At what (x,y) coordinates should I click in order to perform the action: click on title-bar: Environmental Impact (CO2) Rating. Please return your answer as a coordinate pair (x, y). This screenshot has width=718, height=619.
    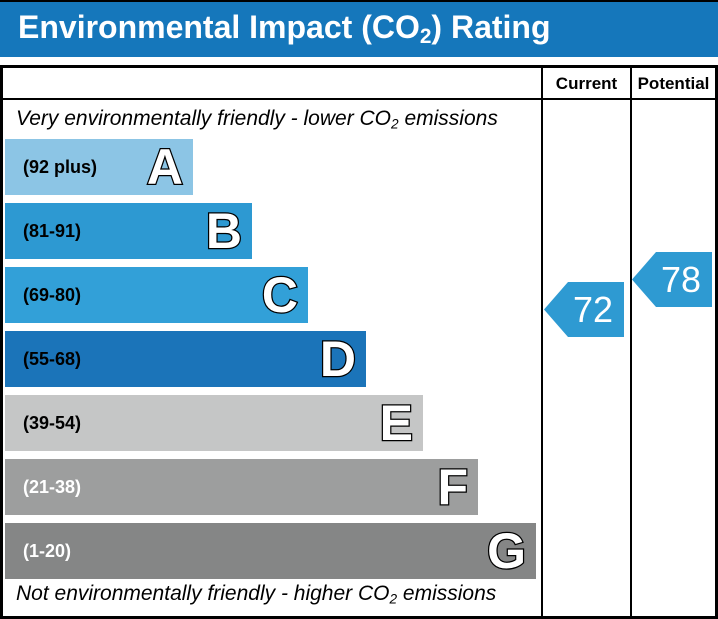
    Looking at the image, I should click on (359, 28).